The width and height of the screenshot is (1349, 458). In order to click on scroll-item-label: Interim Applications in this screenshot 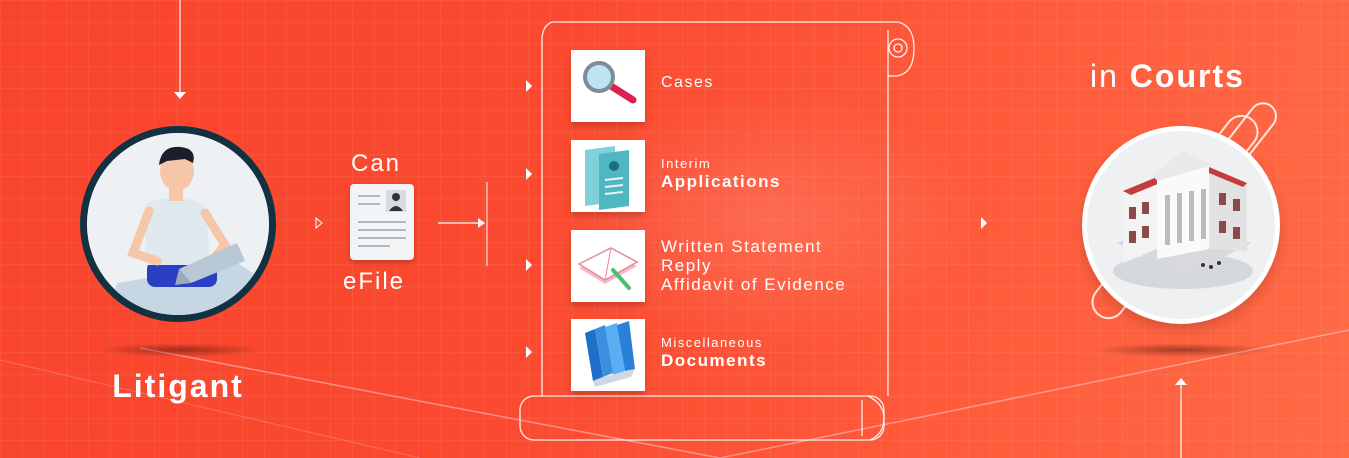, I will do `click(721, 173)`.